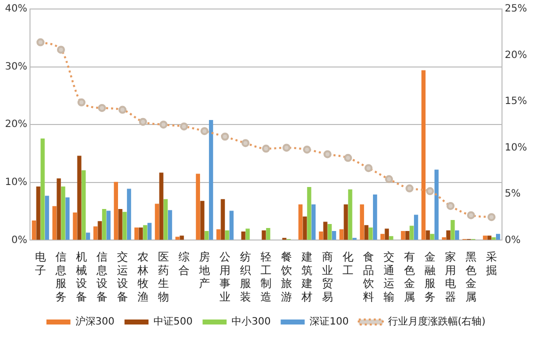 The width and height of the screenshot is (536, 339). I want to click on y-tick-label: 40%, so click(16, 9).